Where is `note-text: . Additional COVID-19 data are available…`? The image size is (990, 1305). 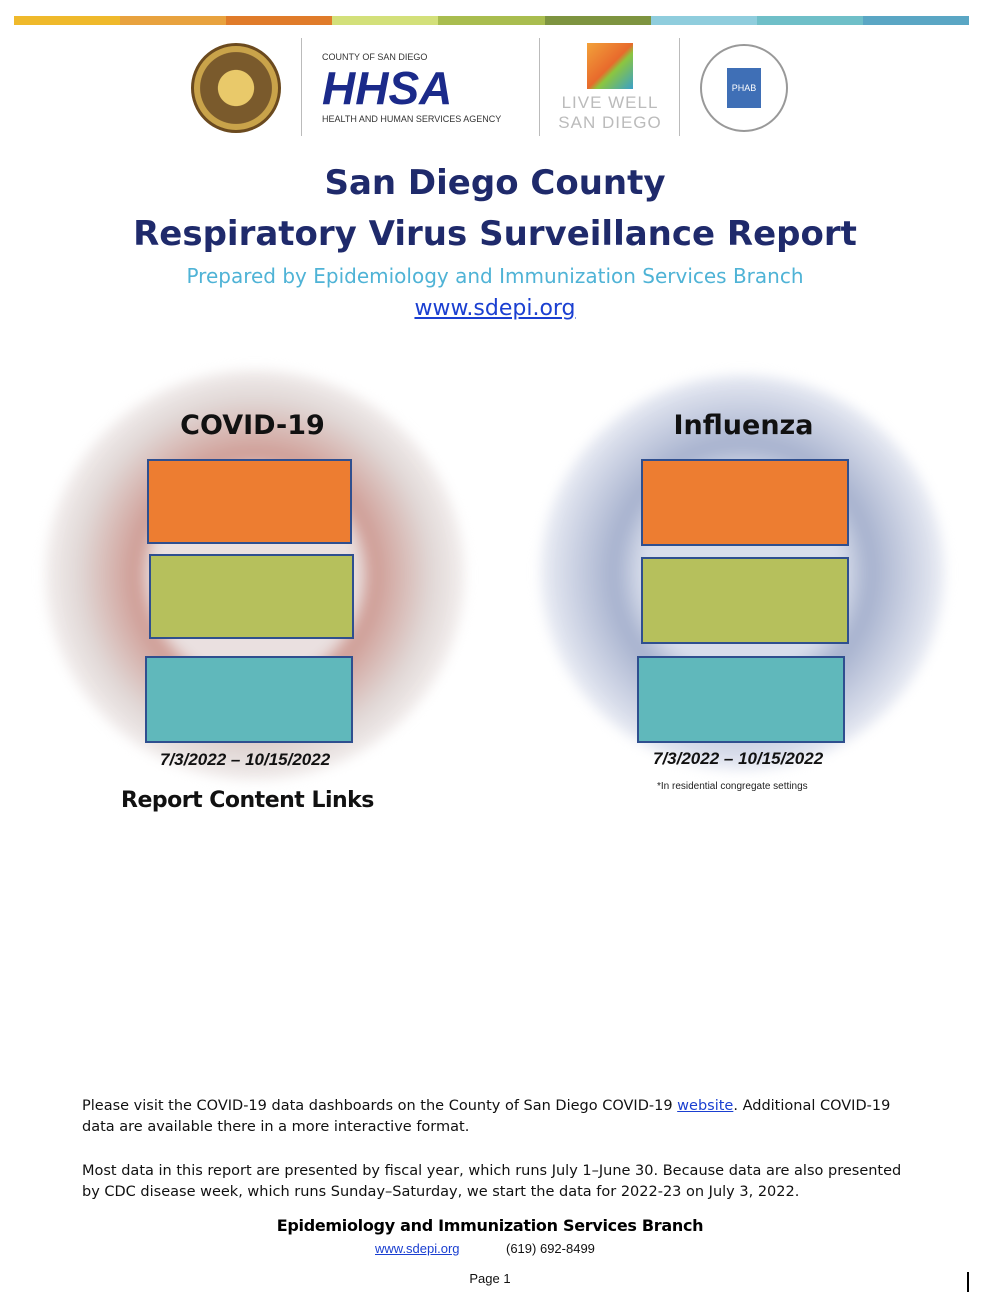 note-text: . Additional COVID-19 data are available… is located at coordinates (486, 1116).